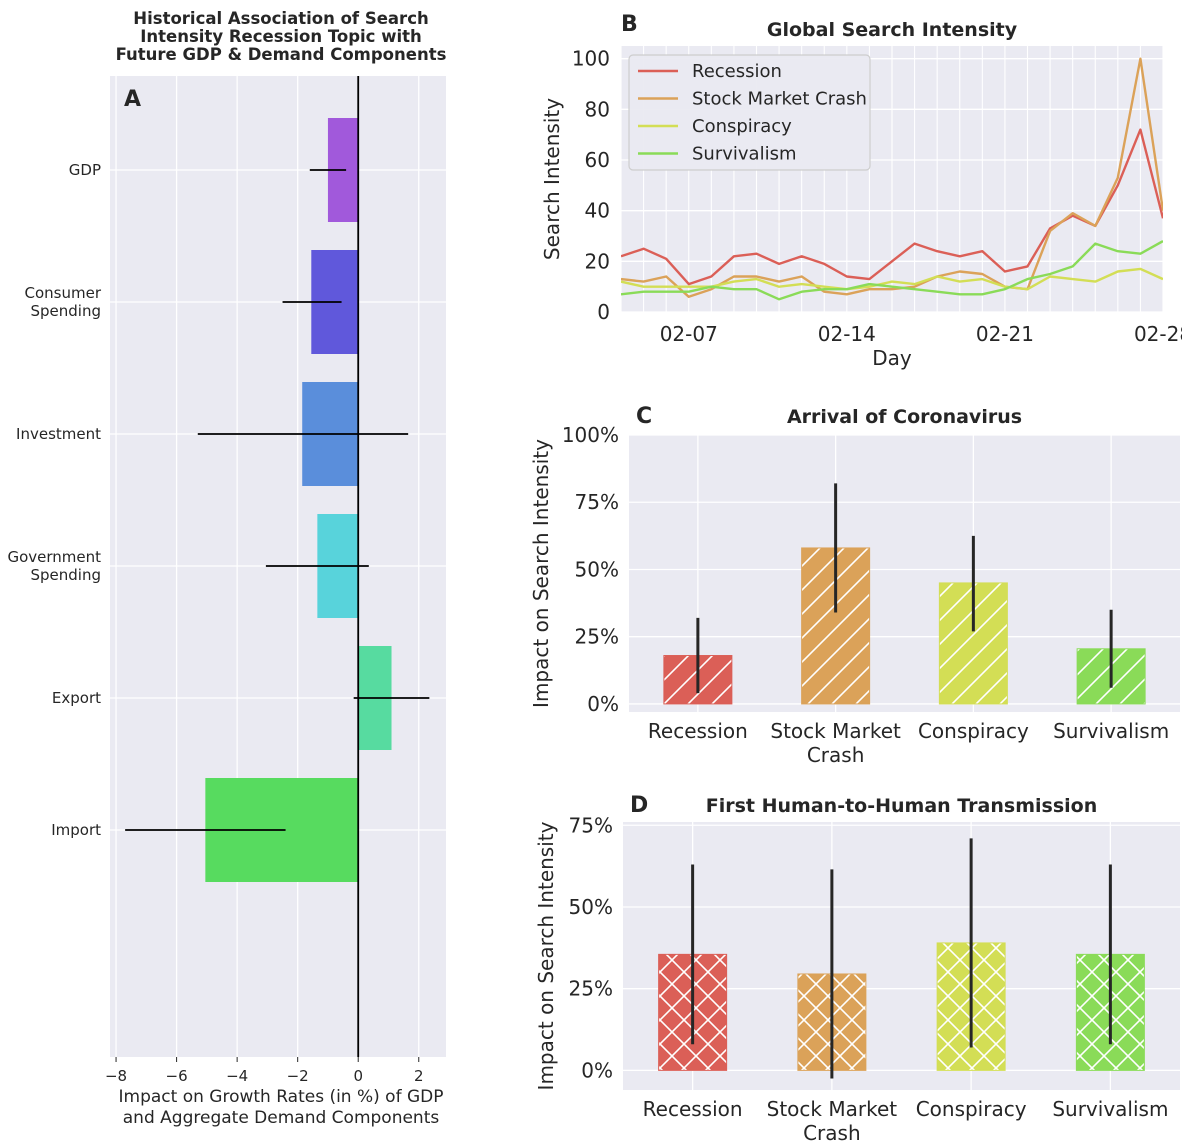 The image size is (1182, 1148). Describe the element at coordinates (904, 417) in the screenshot. I see `panel-title: Arrival of Coronavirus` at that location.